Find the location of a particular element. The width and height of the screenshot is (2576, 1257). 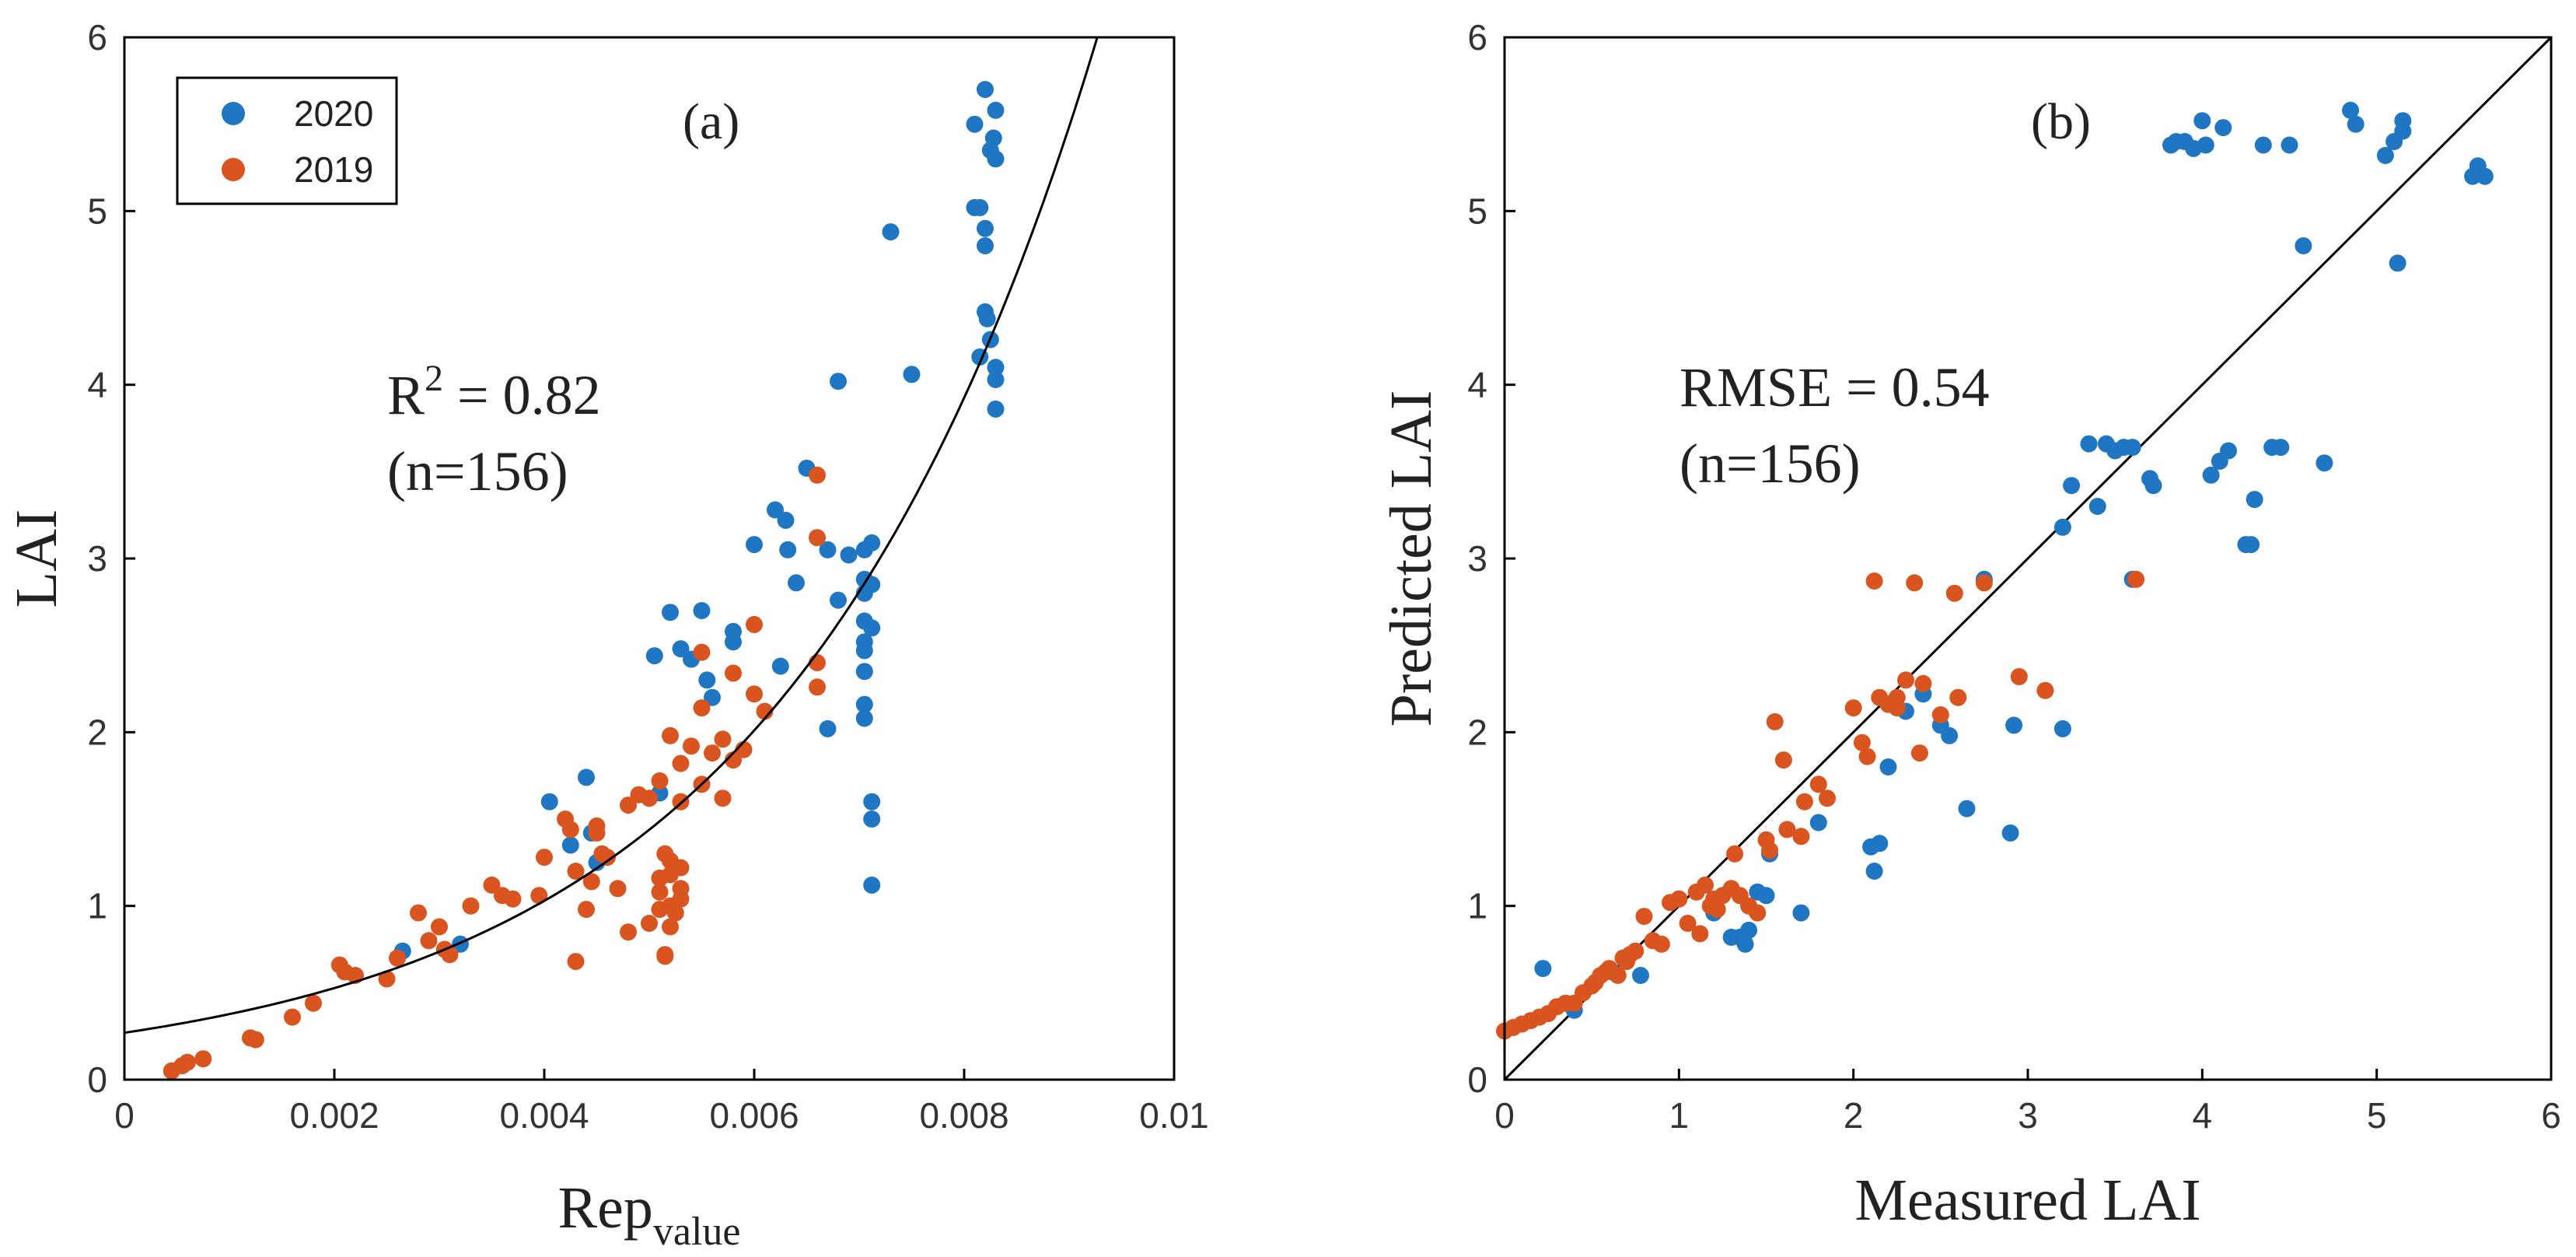

panel-a-xlabel-main: Rep is located at coordinates (604, 1208).